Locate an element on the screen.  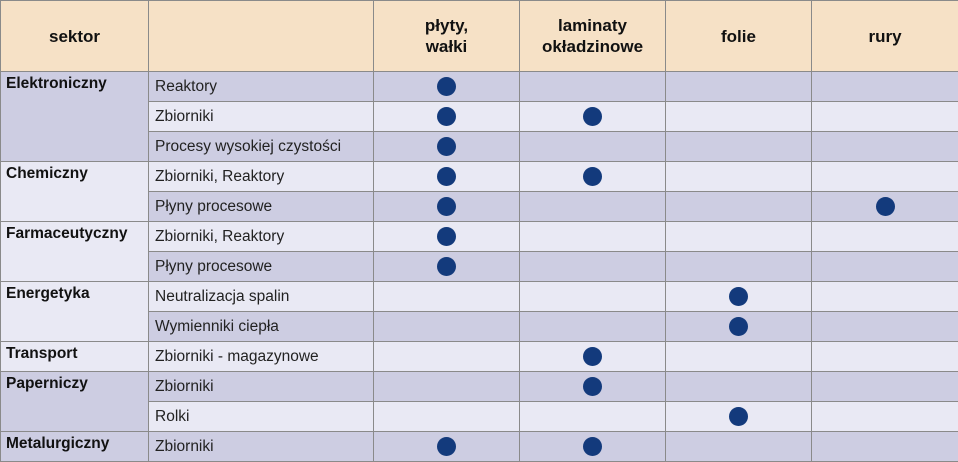
application-name: Reaktory is located at coordinates (261, 87).